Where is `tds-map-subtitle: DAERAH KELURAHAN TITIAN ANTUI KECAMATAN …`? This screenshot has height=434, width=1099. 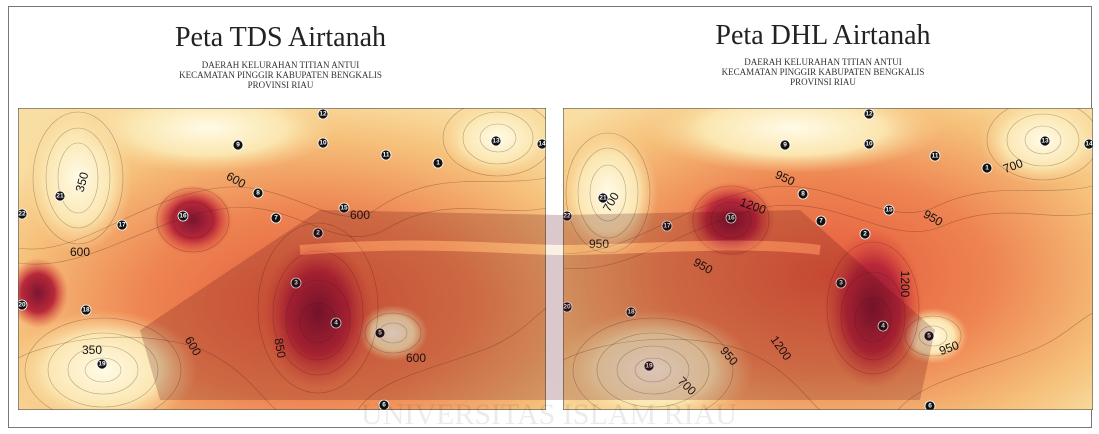 tds-map-subtitle: DAERAH KELURAHAN TITIAN ANTUI KECAMATAN … is located at coordinates (280, 75).